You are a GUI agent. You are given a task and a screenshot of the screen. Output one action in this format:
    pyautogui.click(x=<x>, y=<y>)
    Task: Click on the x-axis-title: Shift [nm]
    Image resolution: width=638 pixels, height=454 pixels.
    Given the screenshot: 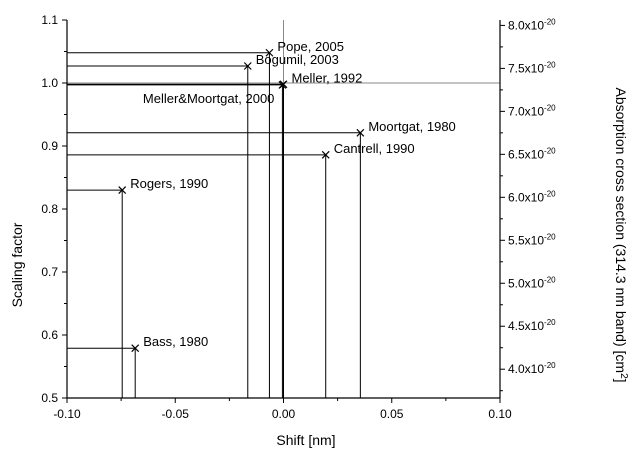 What is the action you would take?
    pyautogui.click(x=305, y=440)
    